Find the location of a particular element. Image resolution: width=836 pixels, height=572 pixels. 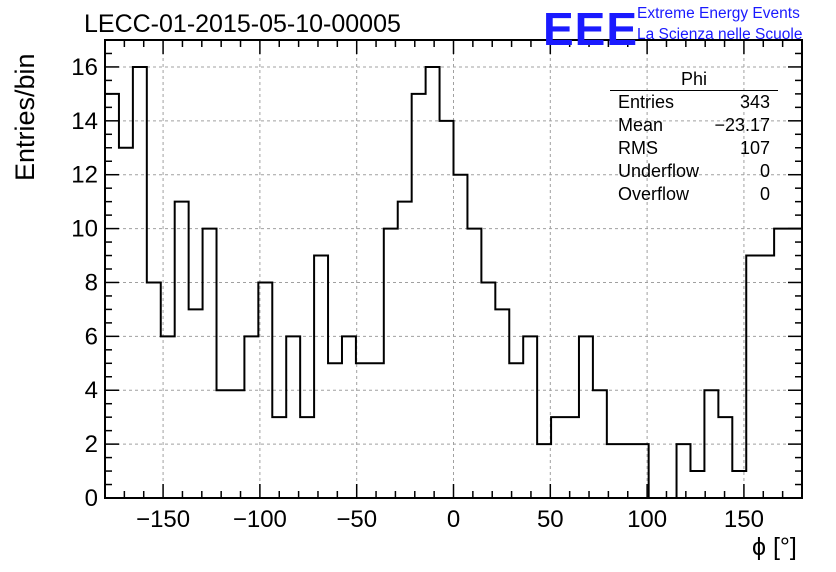

x-tick-label: 50 is located at coordinates (550, 519).